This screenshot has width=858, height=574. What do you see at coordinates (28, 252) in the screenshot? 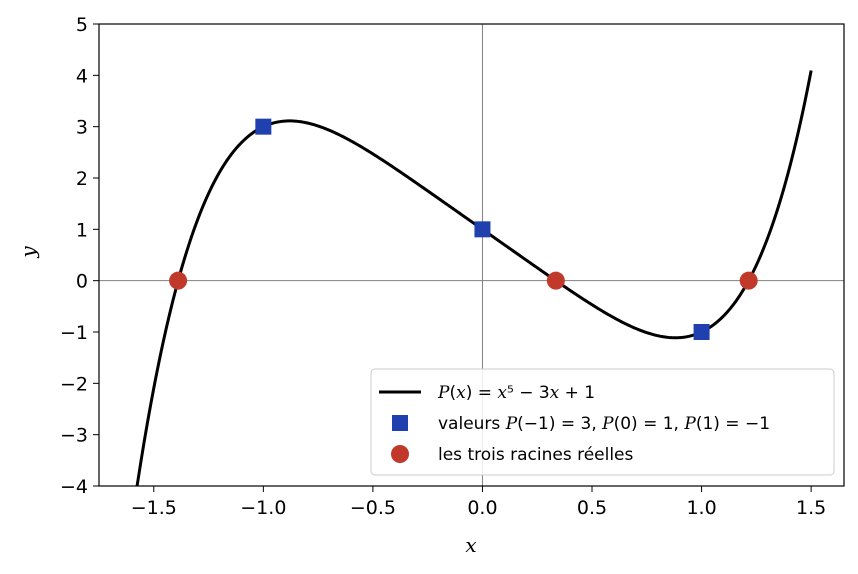
I see `y-axis-label: y` at bounding box center [28, 252].